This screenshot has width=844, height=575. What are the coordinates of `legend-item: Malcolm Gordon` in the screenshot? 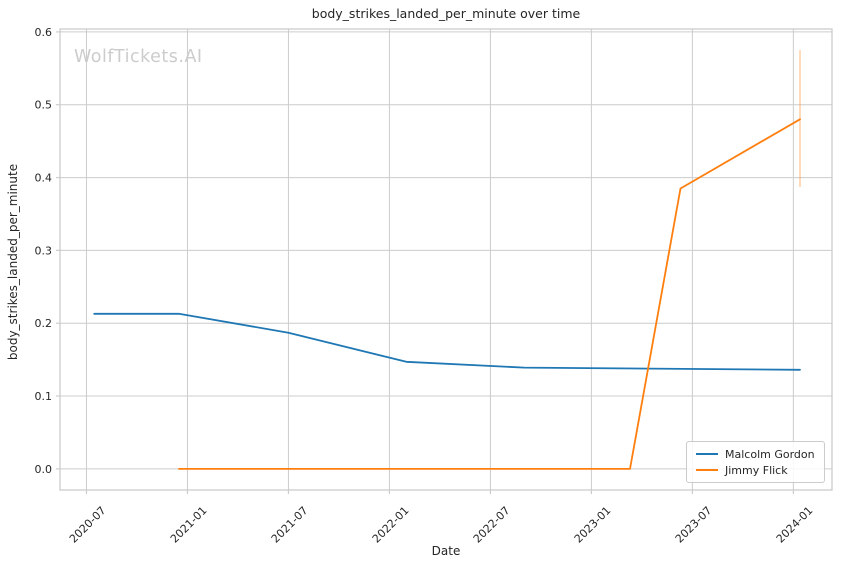 It's located at (757, 454).